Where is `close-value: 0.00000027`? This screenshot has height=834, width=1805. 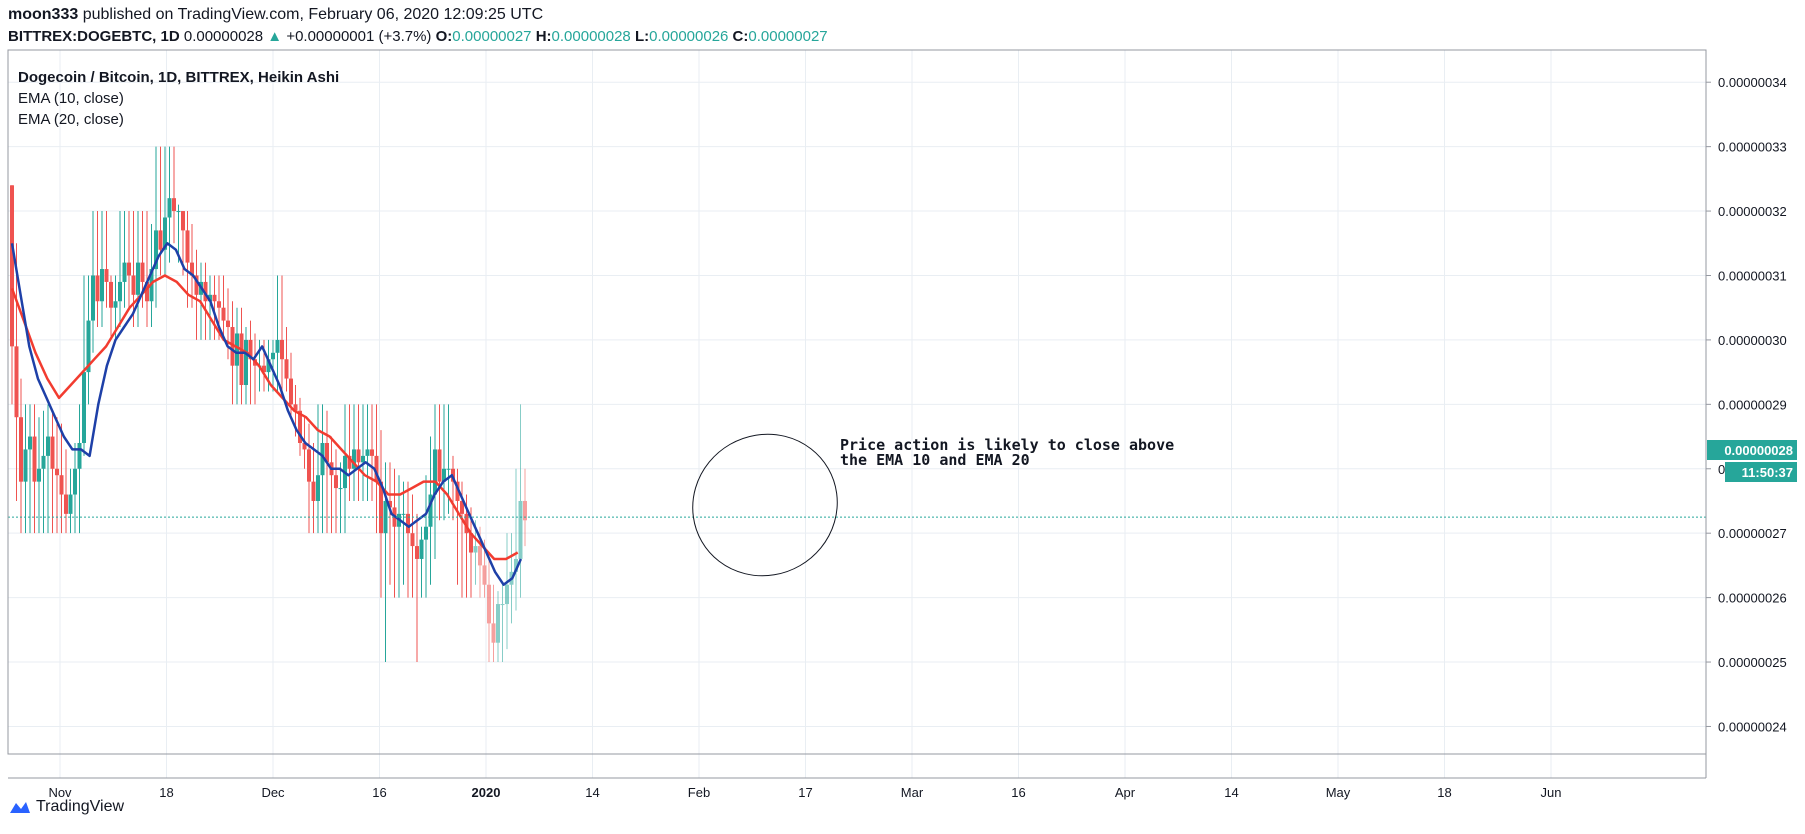
close-value: 0.00000027 is located at coordinates (788, 36).